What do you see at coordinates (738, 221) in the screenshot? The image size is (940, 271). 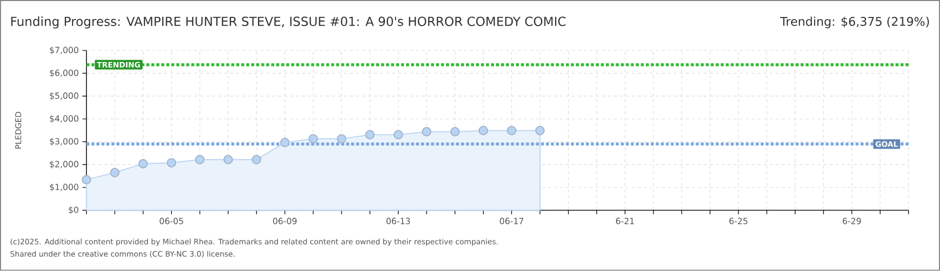 I see `x-tick-label: 6-25` at bounding box center [738, 221].